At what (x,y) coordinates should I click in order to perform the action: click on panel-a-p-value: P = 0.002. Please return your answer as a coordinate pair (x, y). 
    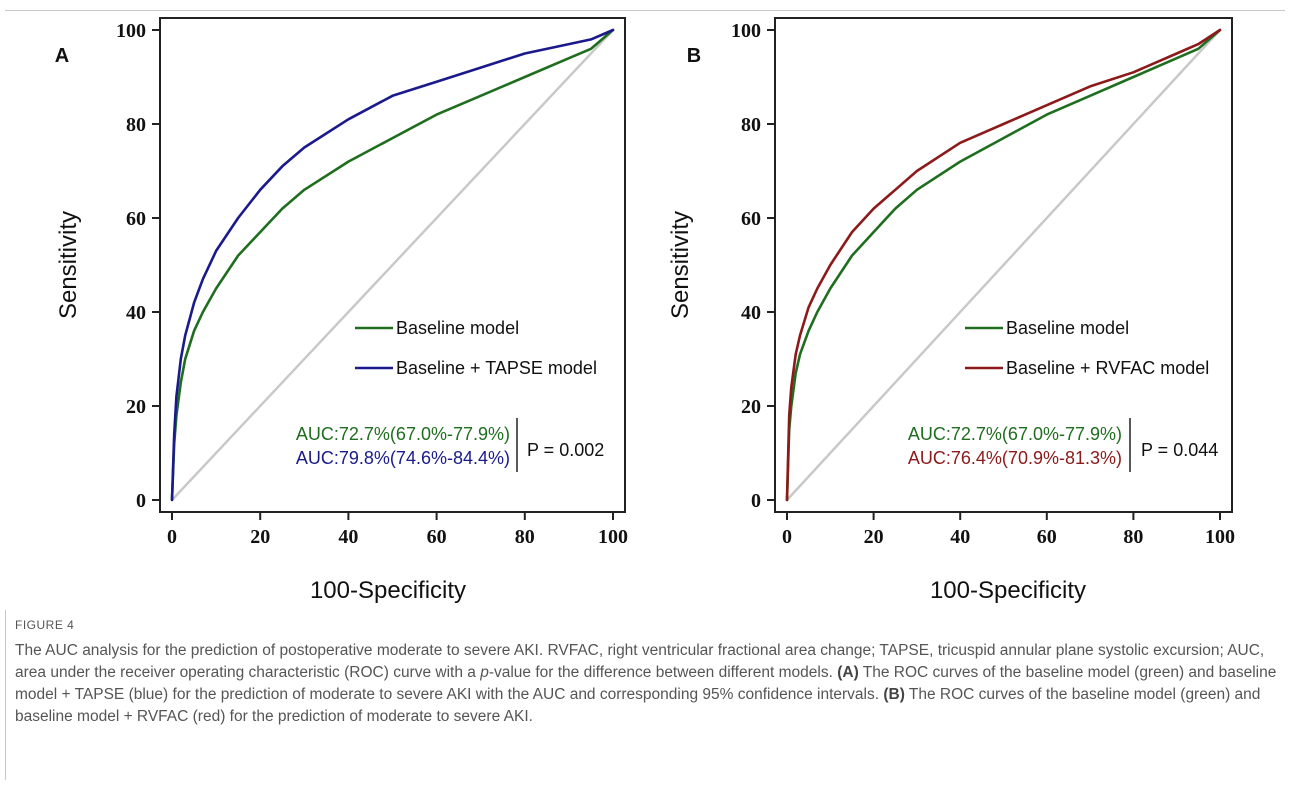
    Looking at the image, I should click on (565, 450).